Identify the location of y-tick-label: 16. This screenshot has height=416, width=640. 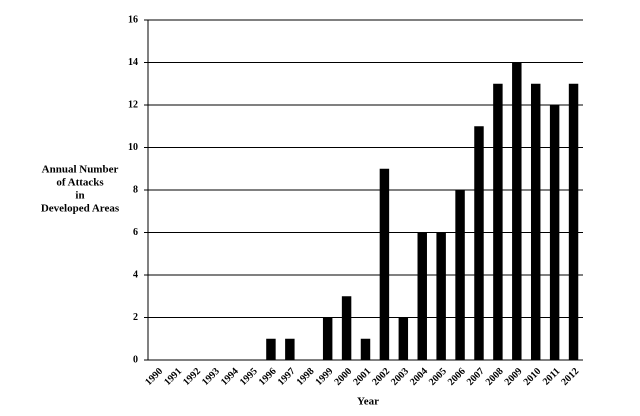
(133, 19).